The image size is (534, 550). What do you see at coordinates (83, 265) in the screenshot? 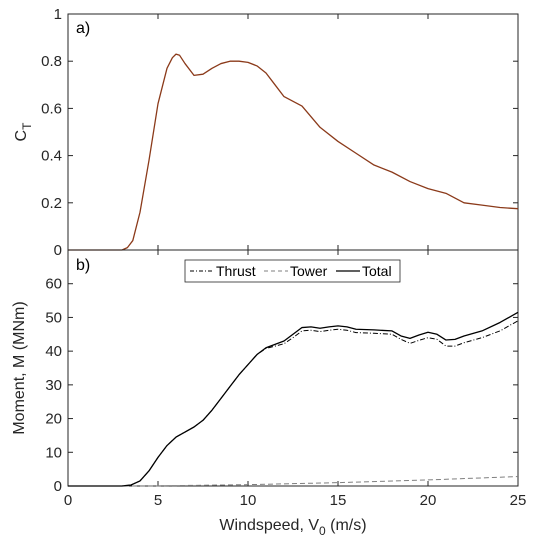
I see `panel-b-label: b)` at bounding box center [83, 265].